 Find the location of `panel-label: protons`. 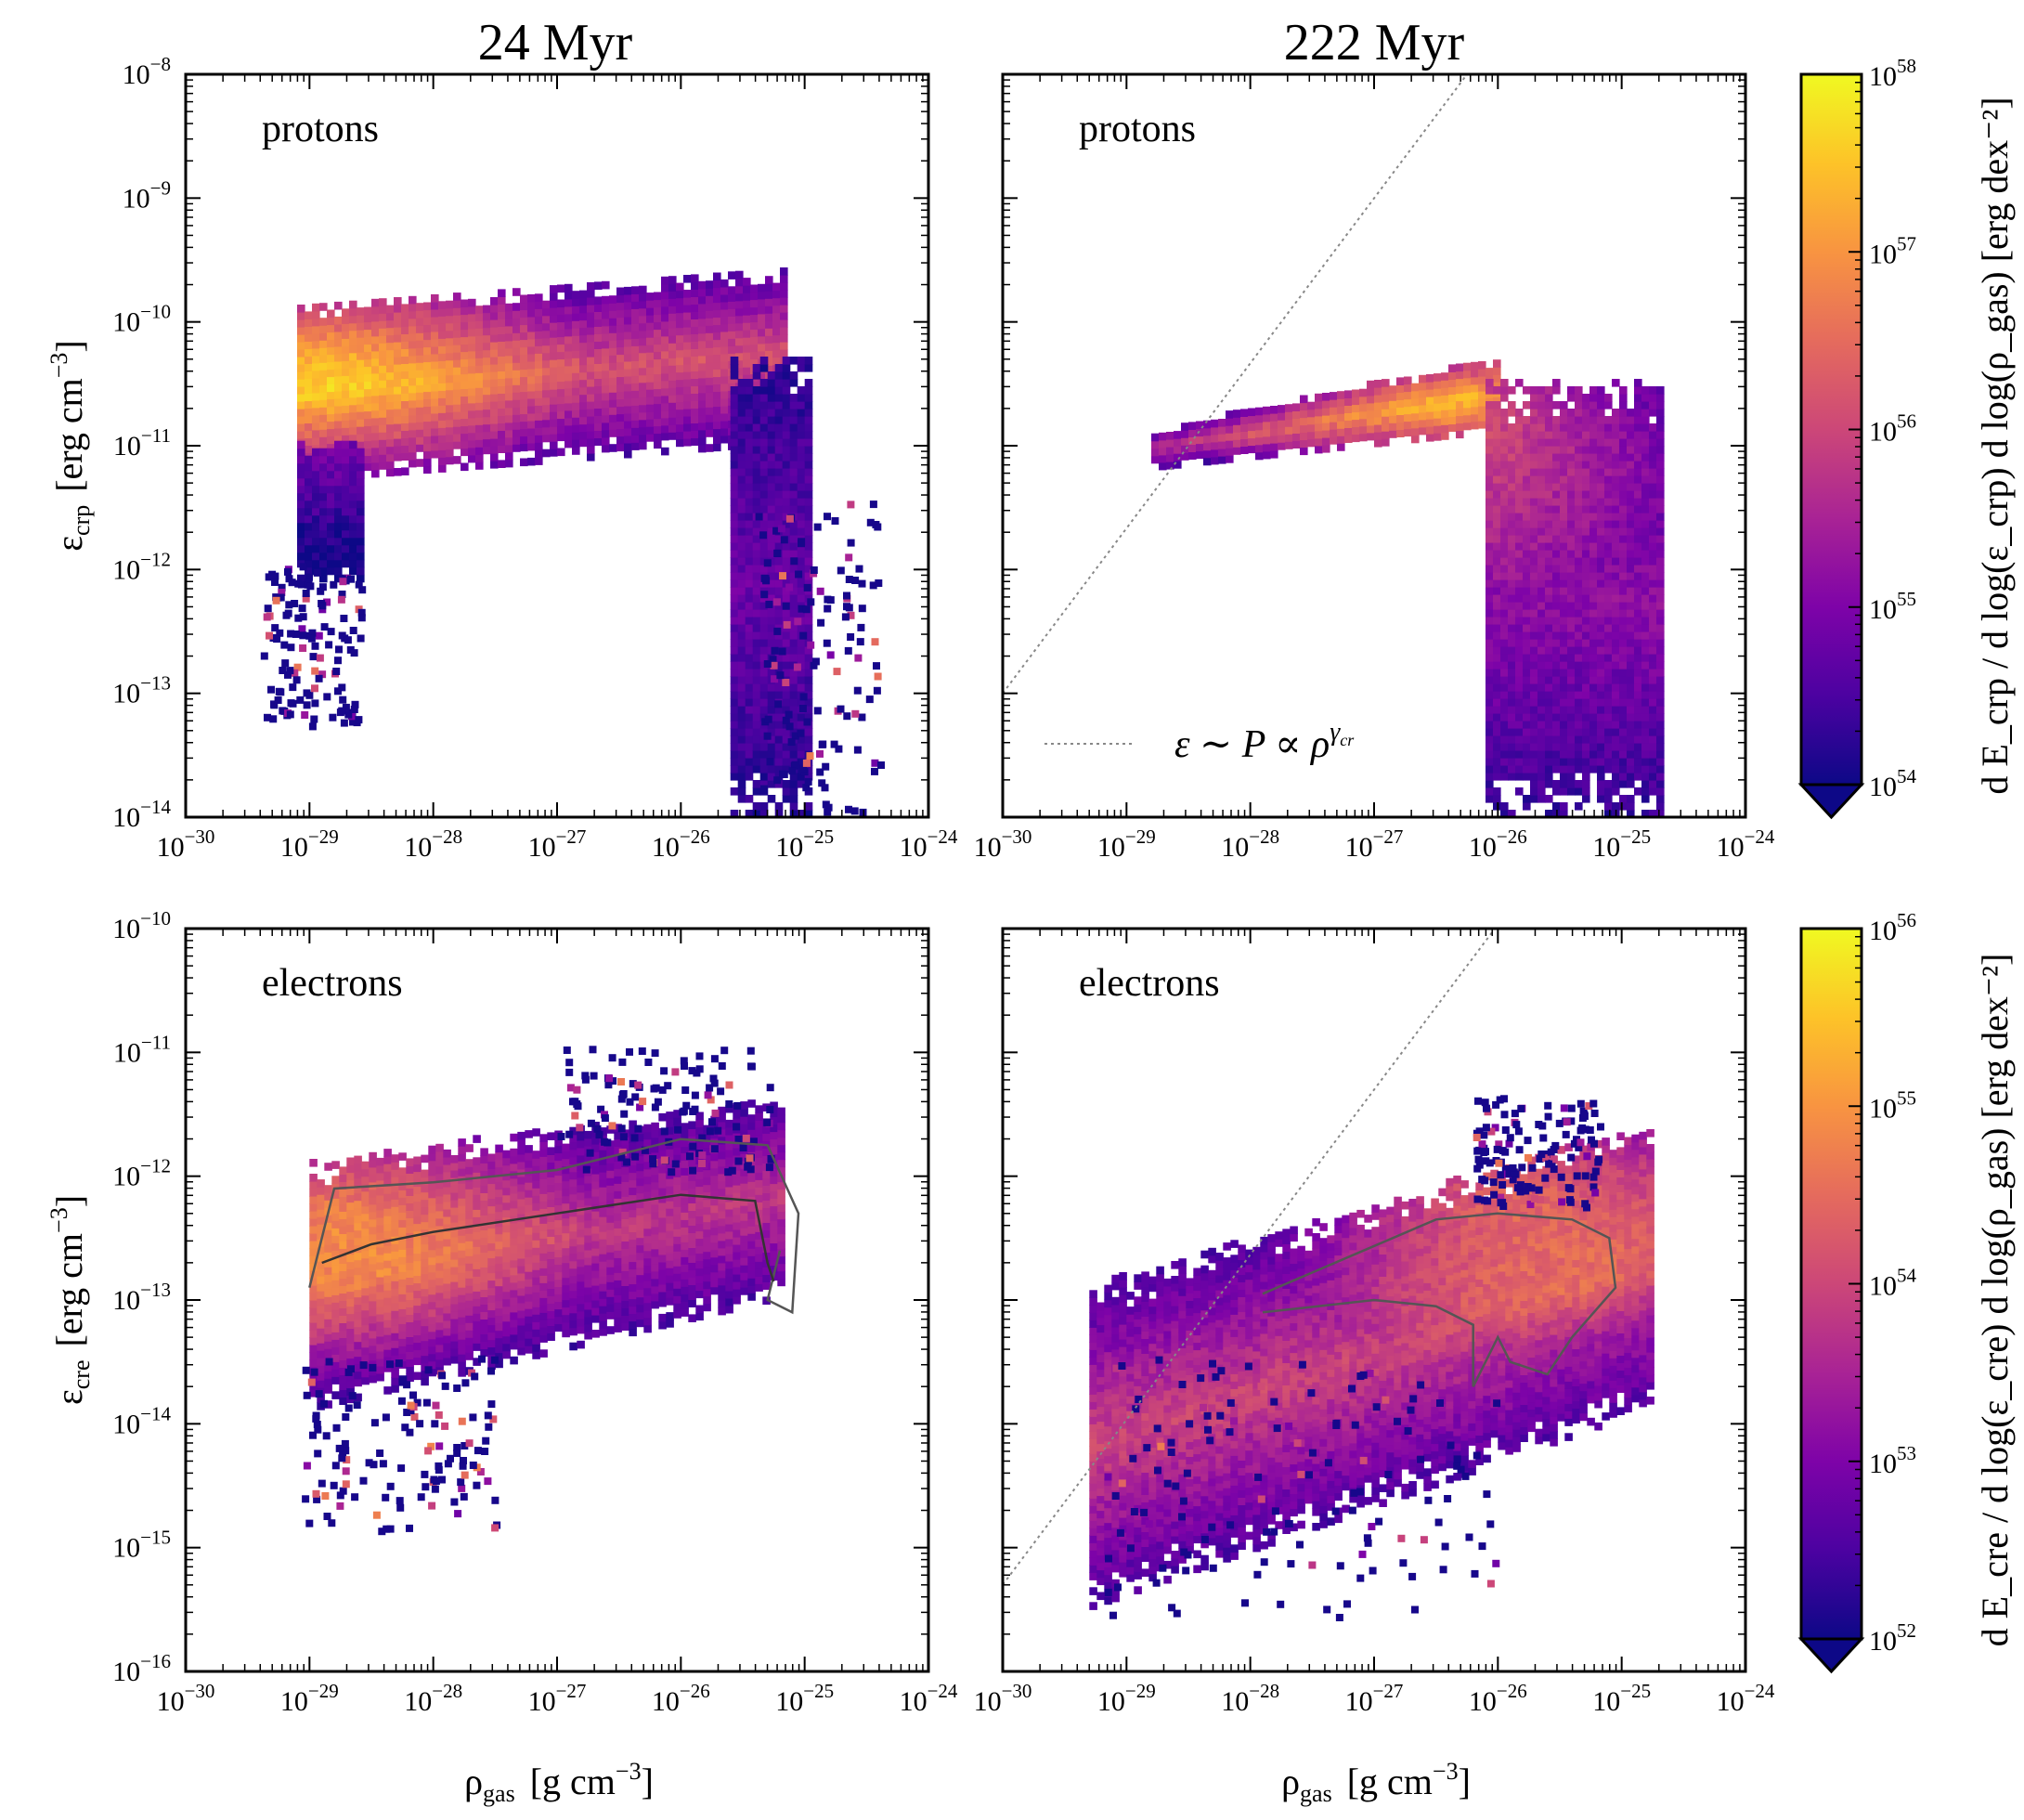

panel-label: protons is located at coordinates (321, 129).